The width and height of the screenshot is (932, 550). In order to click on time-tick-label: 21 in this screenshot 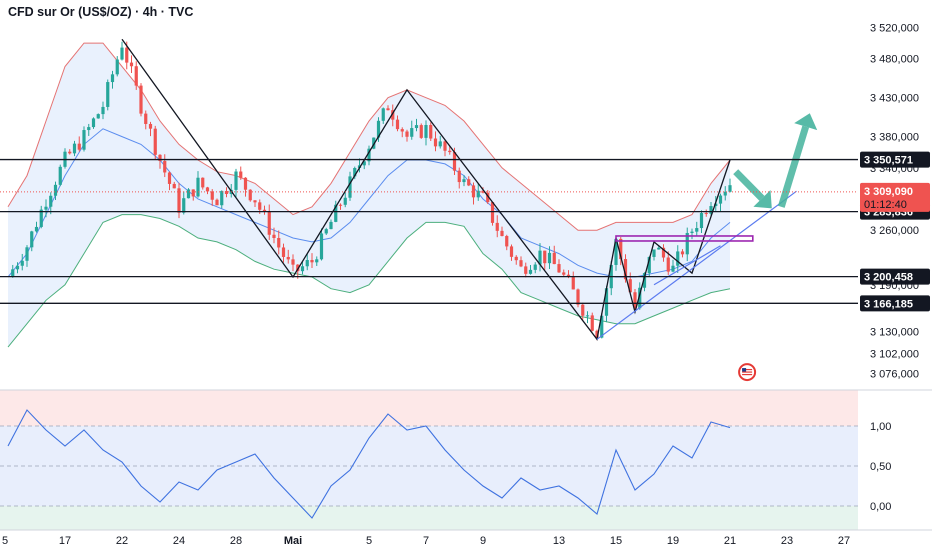, I will do `click(730, 541)`.